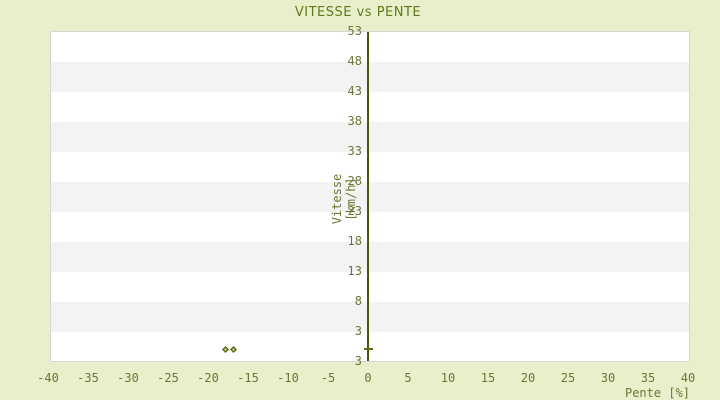  What do you see at coordinates (48, 378) in the screenshot?
I see `x-tick-label: -40` at bounding box center [48, 378].